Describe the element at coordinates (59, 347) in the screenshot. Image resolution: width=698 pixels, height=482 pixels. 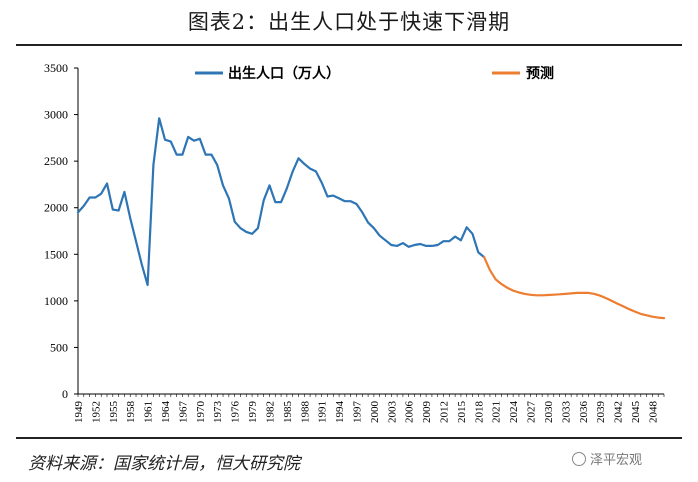
I see `y-tick-label: 500` at that location.